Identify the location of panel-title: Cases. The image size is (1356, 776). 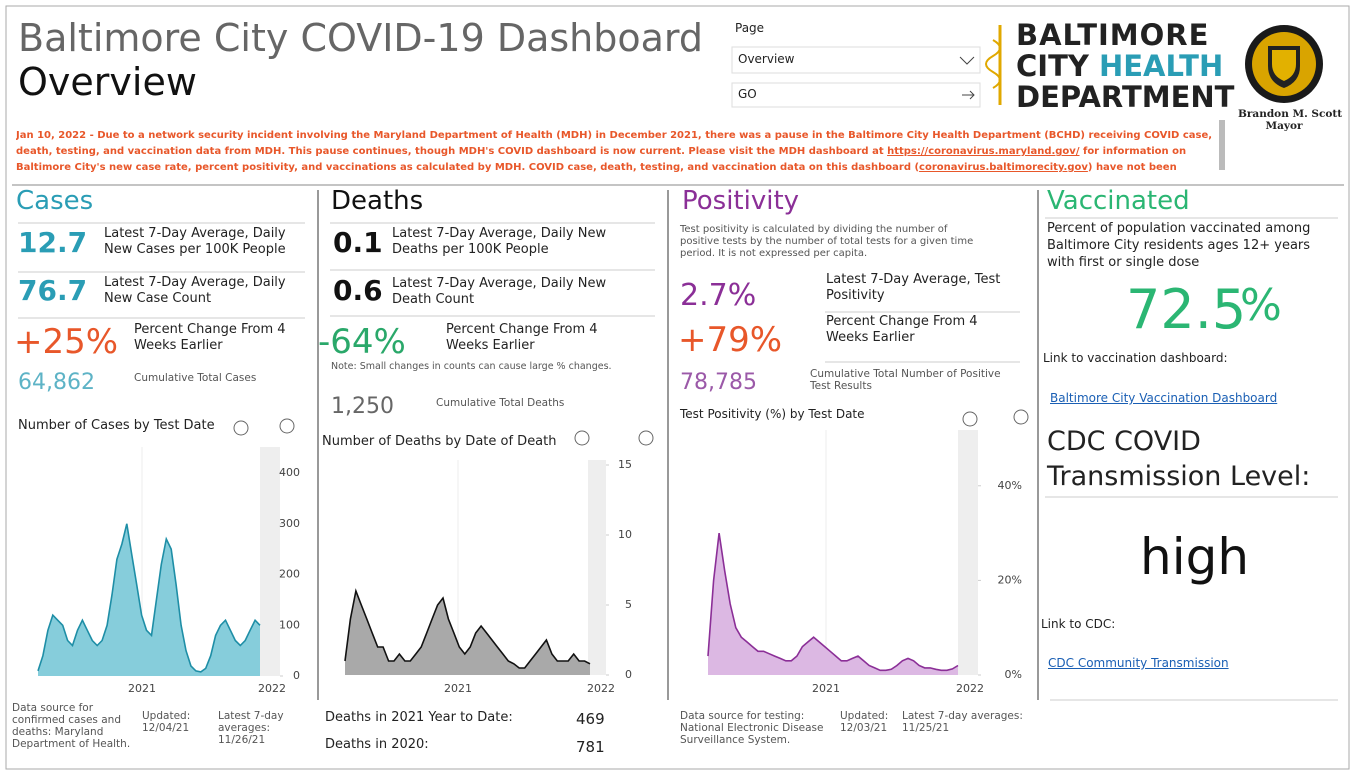
(55, 201).